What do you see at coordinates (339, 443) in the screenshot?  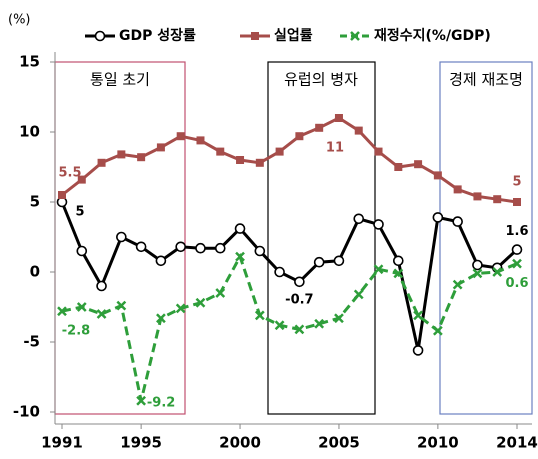 I see `x-tick-label: 2005` at bounding box center [339, 443].